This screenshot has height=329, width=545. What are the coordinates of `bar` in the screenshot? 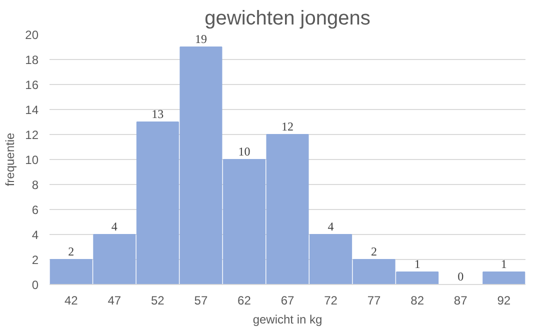 It's located at (504, 278).